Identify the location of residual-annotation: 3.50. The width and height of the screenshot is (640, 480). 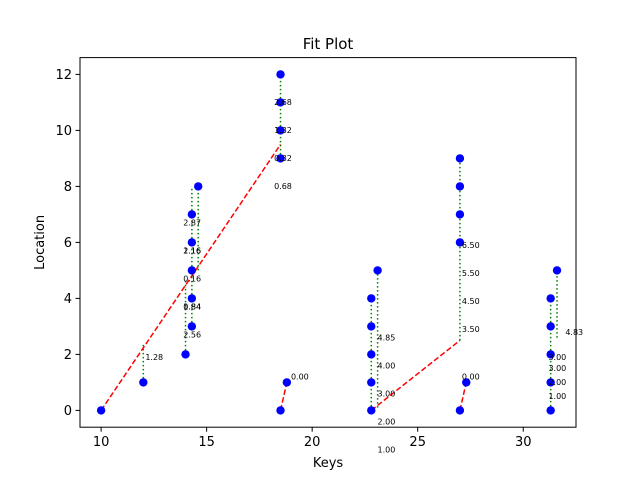
(471, 329).